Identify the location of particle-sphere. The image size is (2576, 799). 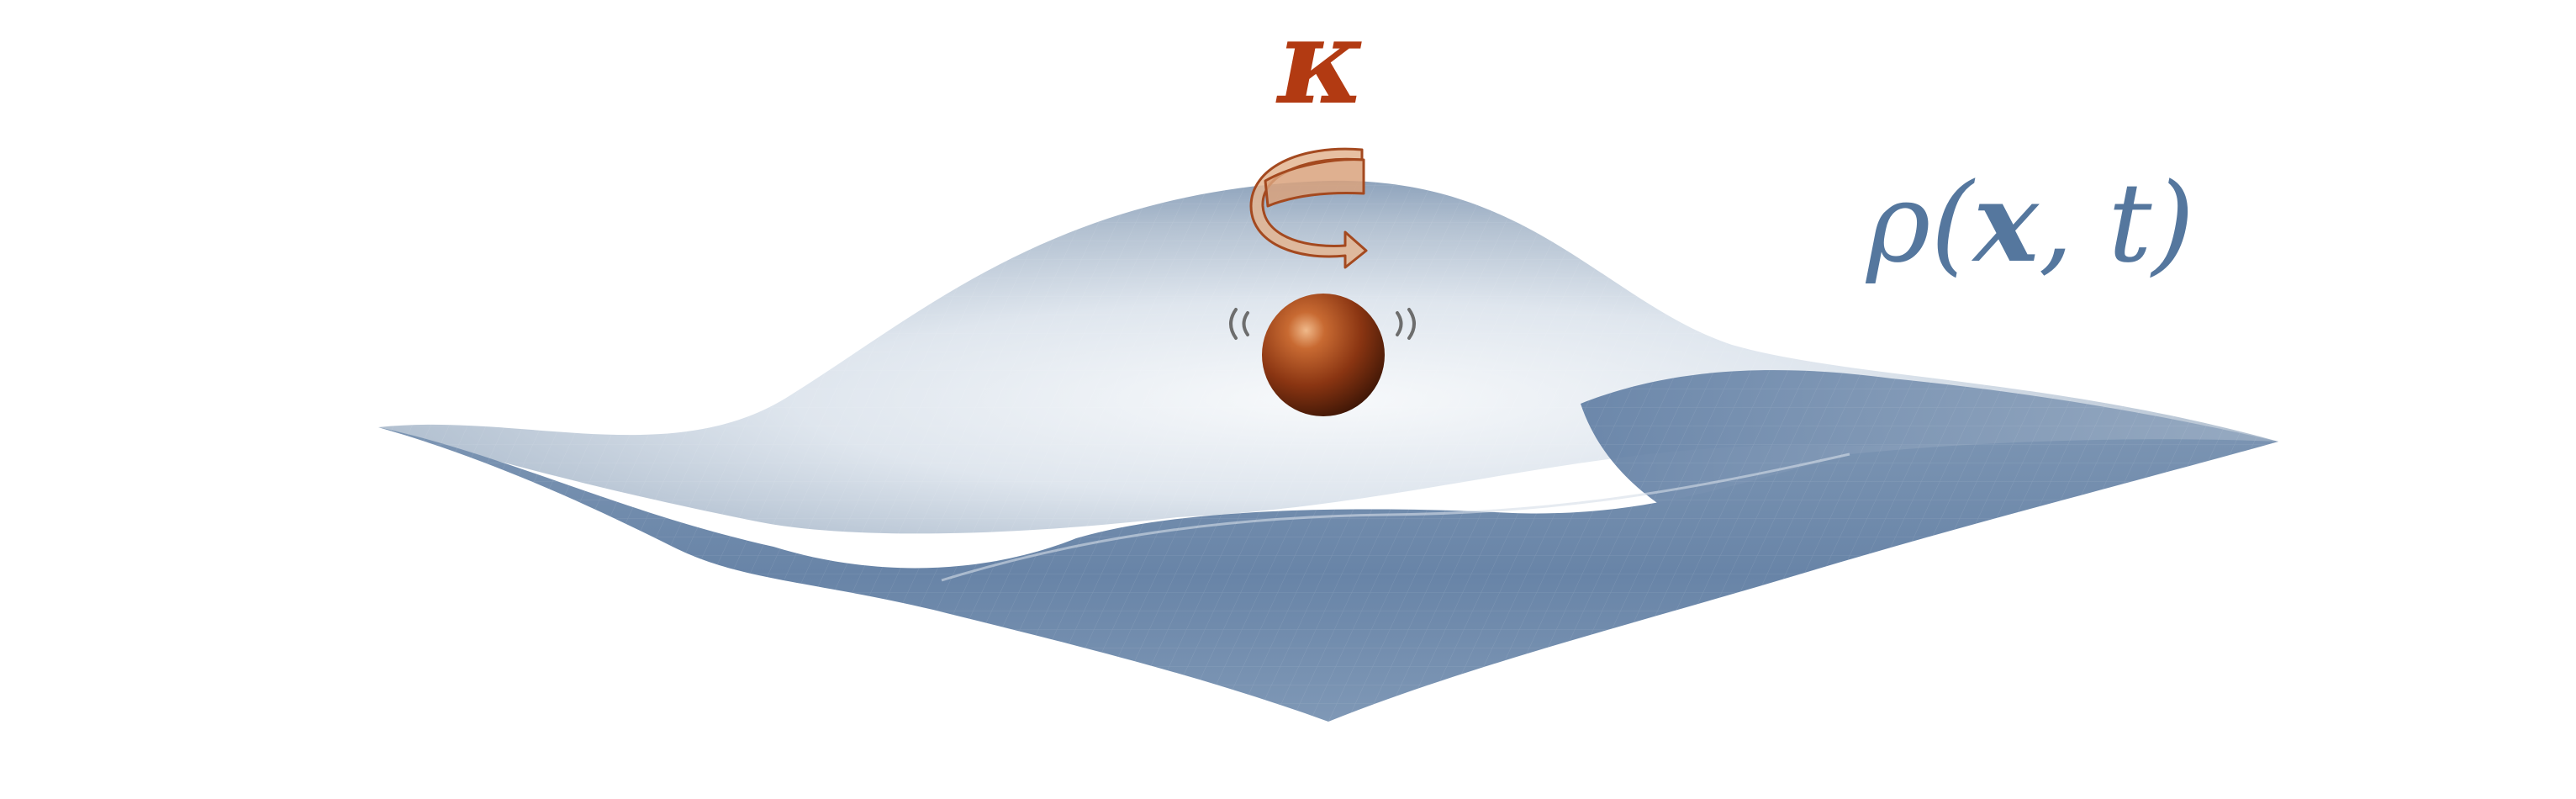
(1323, 355).